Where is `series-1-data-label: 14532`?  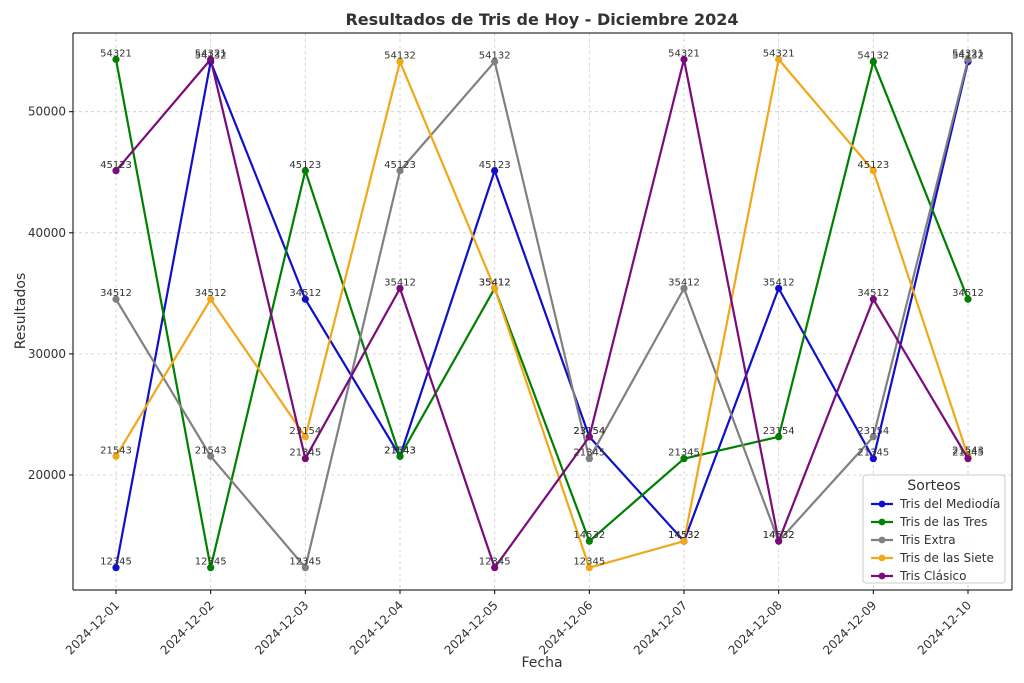
series-1-data-label: 14532 is located at coordinates (684, 535).